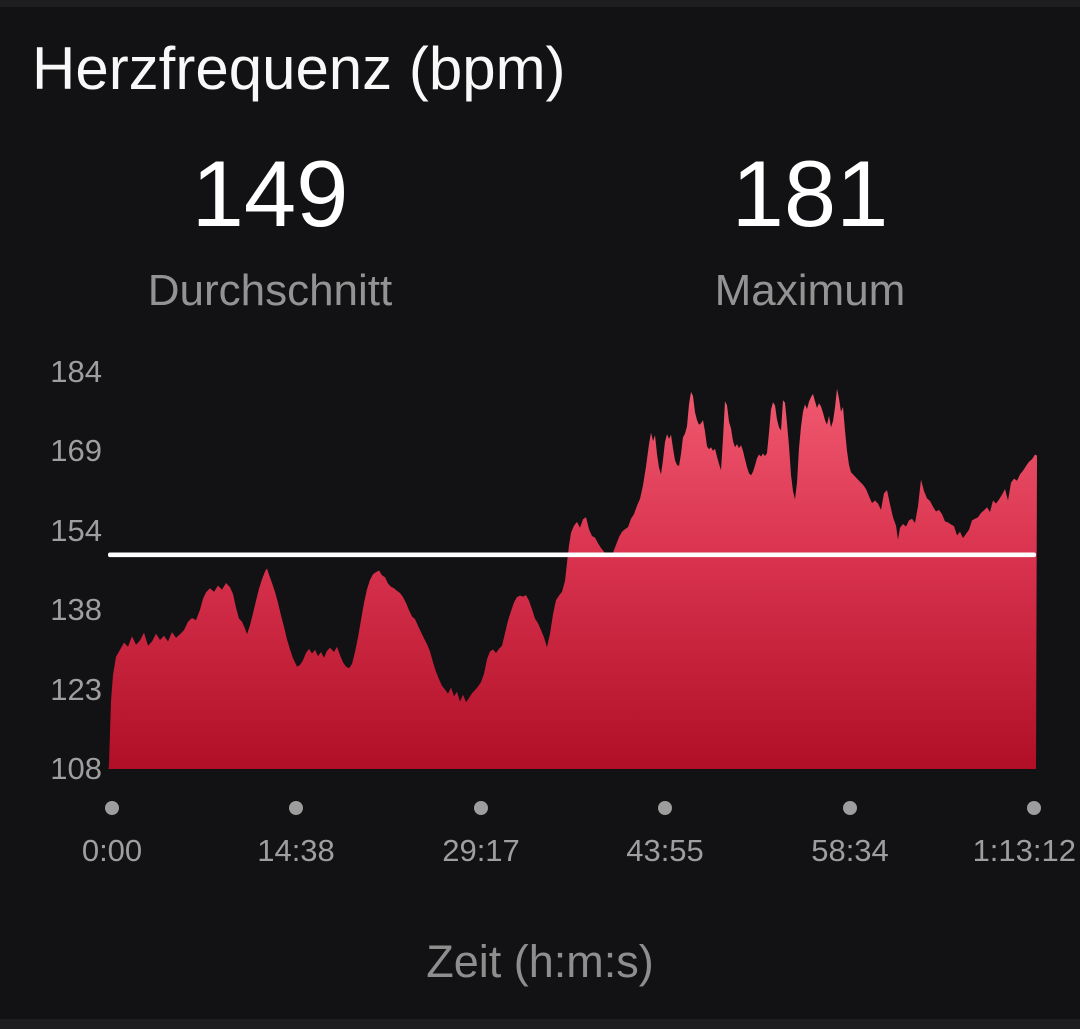 This screenshot has width=1080, height=1029. Describe the element at coordinates (296, 850) in the screenshot. I see `x-axis-tick-label: 14:38` at that location.